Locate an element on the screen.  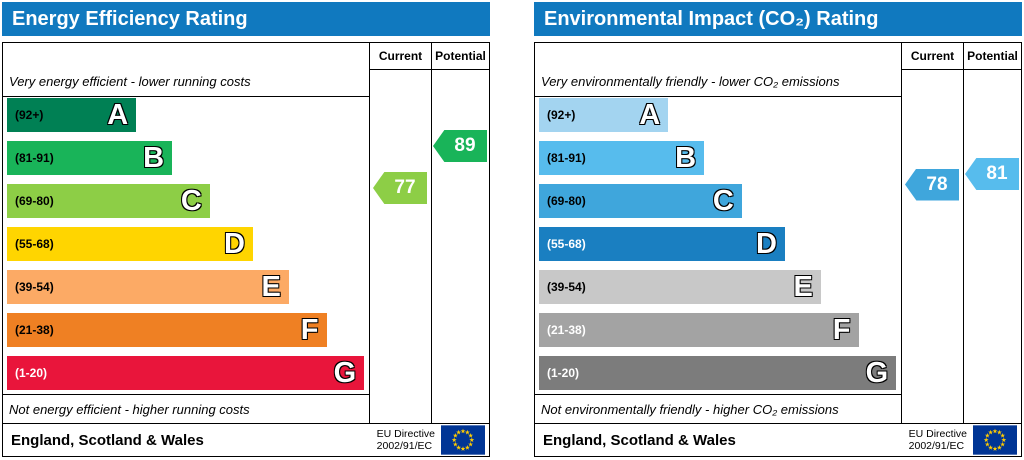
panel-header: Environmental Impact (CO₂) Rating is located at coordinates (778, 19).